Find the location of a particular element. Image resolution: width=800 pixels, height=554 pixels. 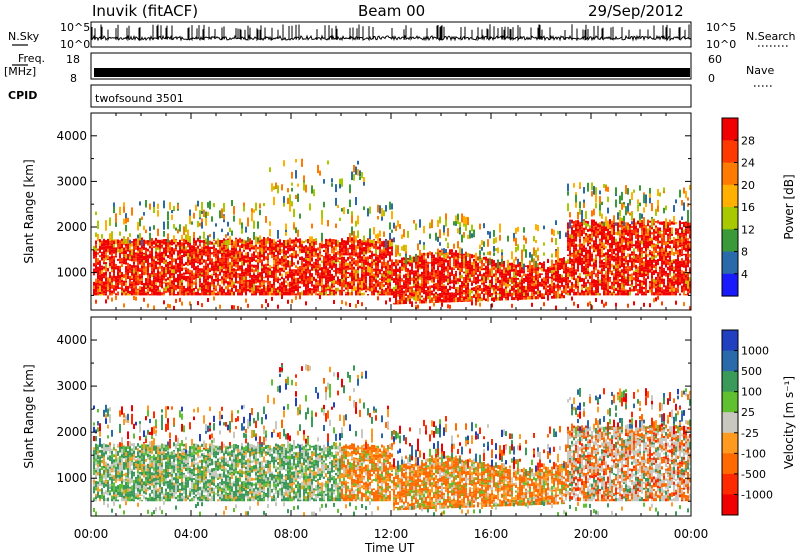

nave-label: Nave is located at coordinates (760, 70).